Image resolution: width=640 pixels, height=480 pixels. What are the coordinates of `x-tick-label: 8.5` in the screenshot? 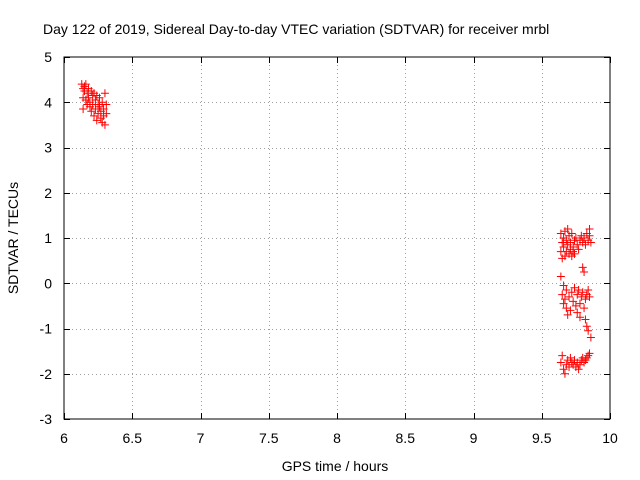 It's located at (406, 438).